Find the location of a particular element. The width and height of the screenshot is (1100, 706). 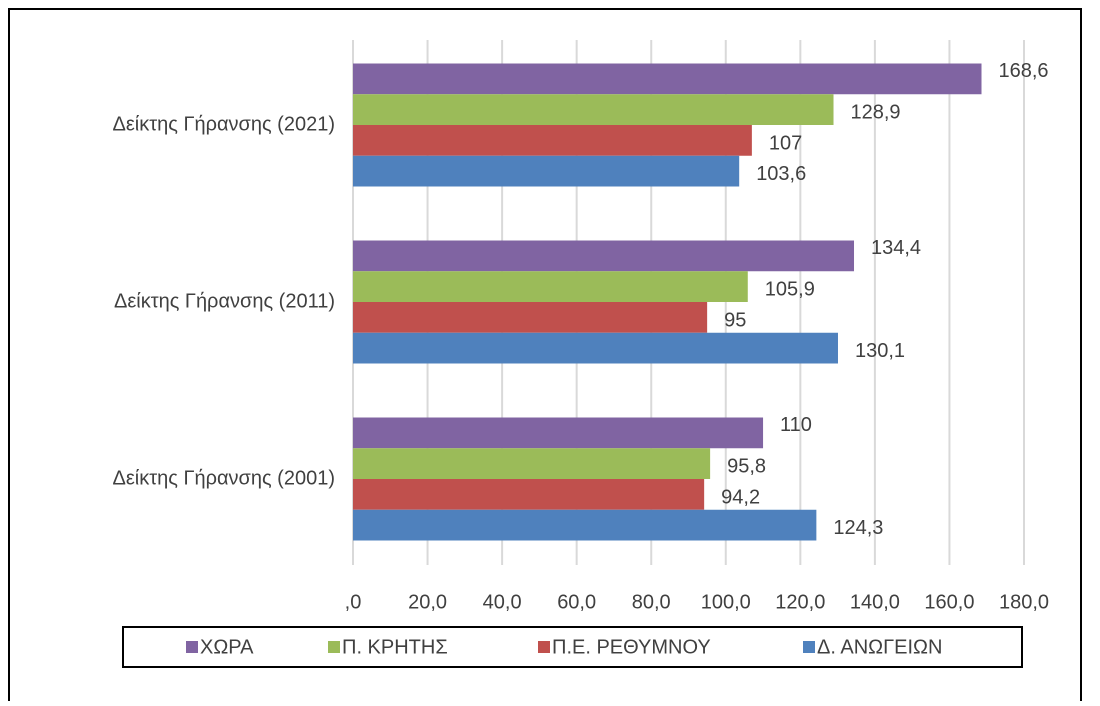

legend-label: ΧΩΡΑ is located at coordinates (227, 647).